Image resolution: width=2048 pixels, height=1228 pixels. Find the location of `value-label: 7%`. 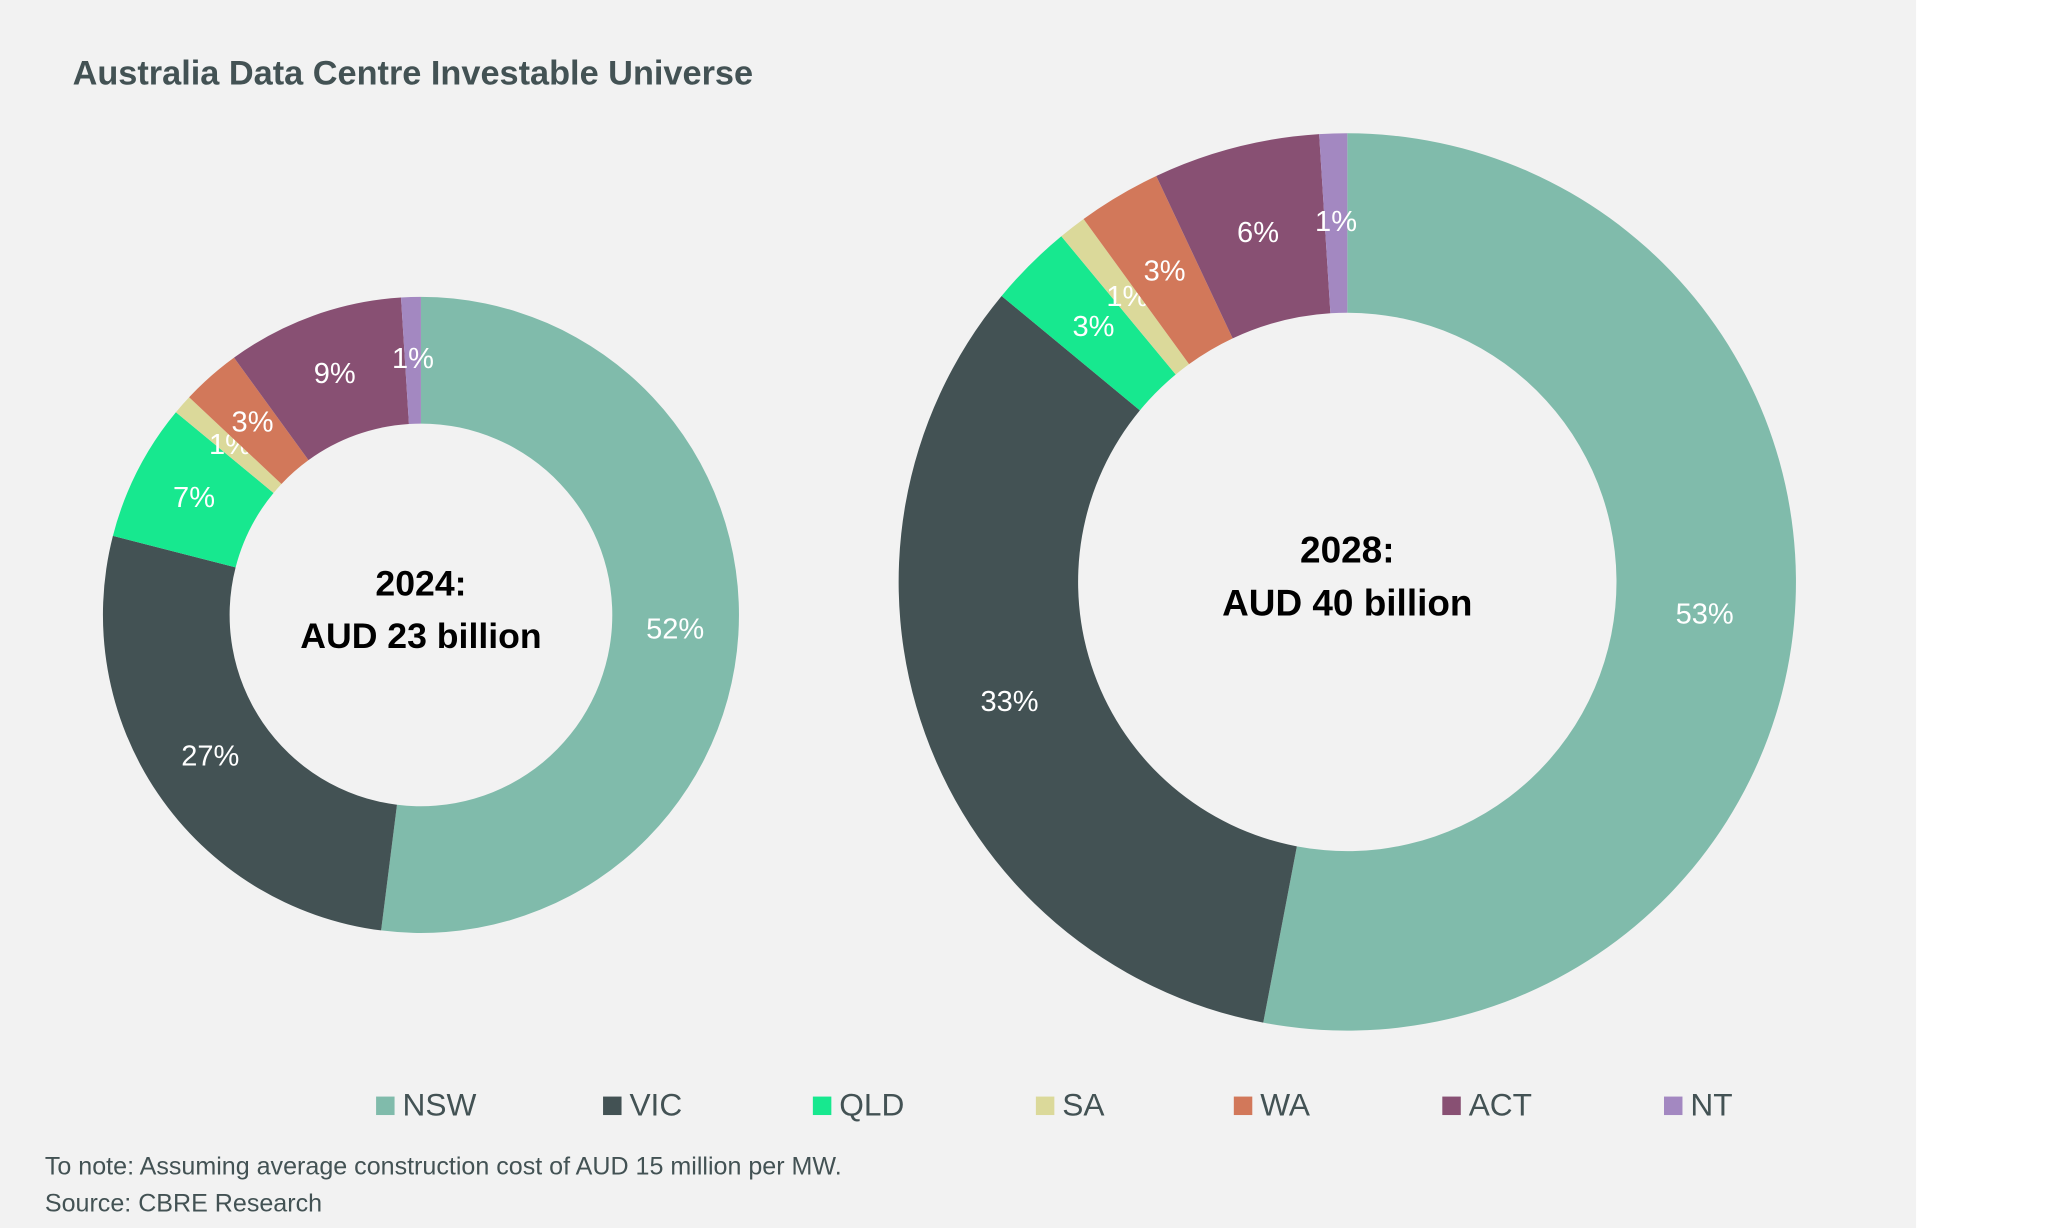

value-label: 7% is located at coordinates (194, 498).